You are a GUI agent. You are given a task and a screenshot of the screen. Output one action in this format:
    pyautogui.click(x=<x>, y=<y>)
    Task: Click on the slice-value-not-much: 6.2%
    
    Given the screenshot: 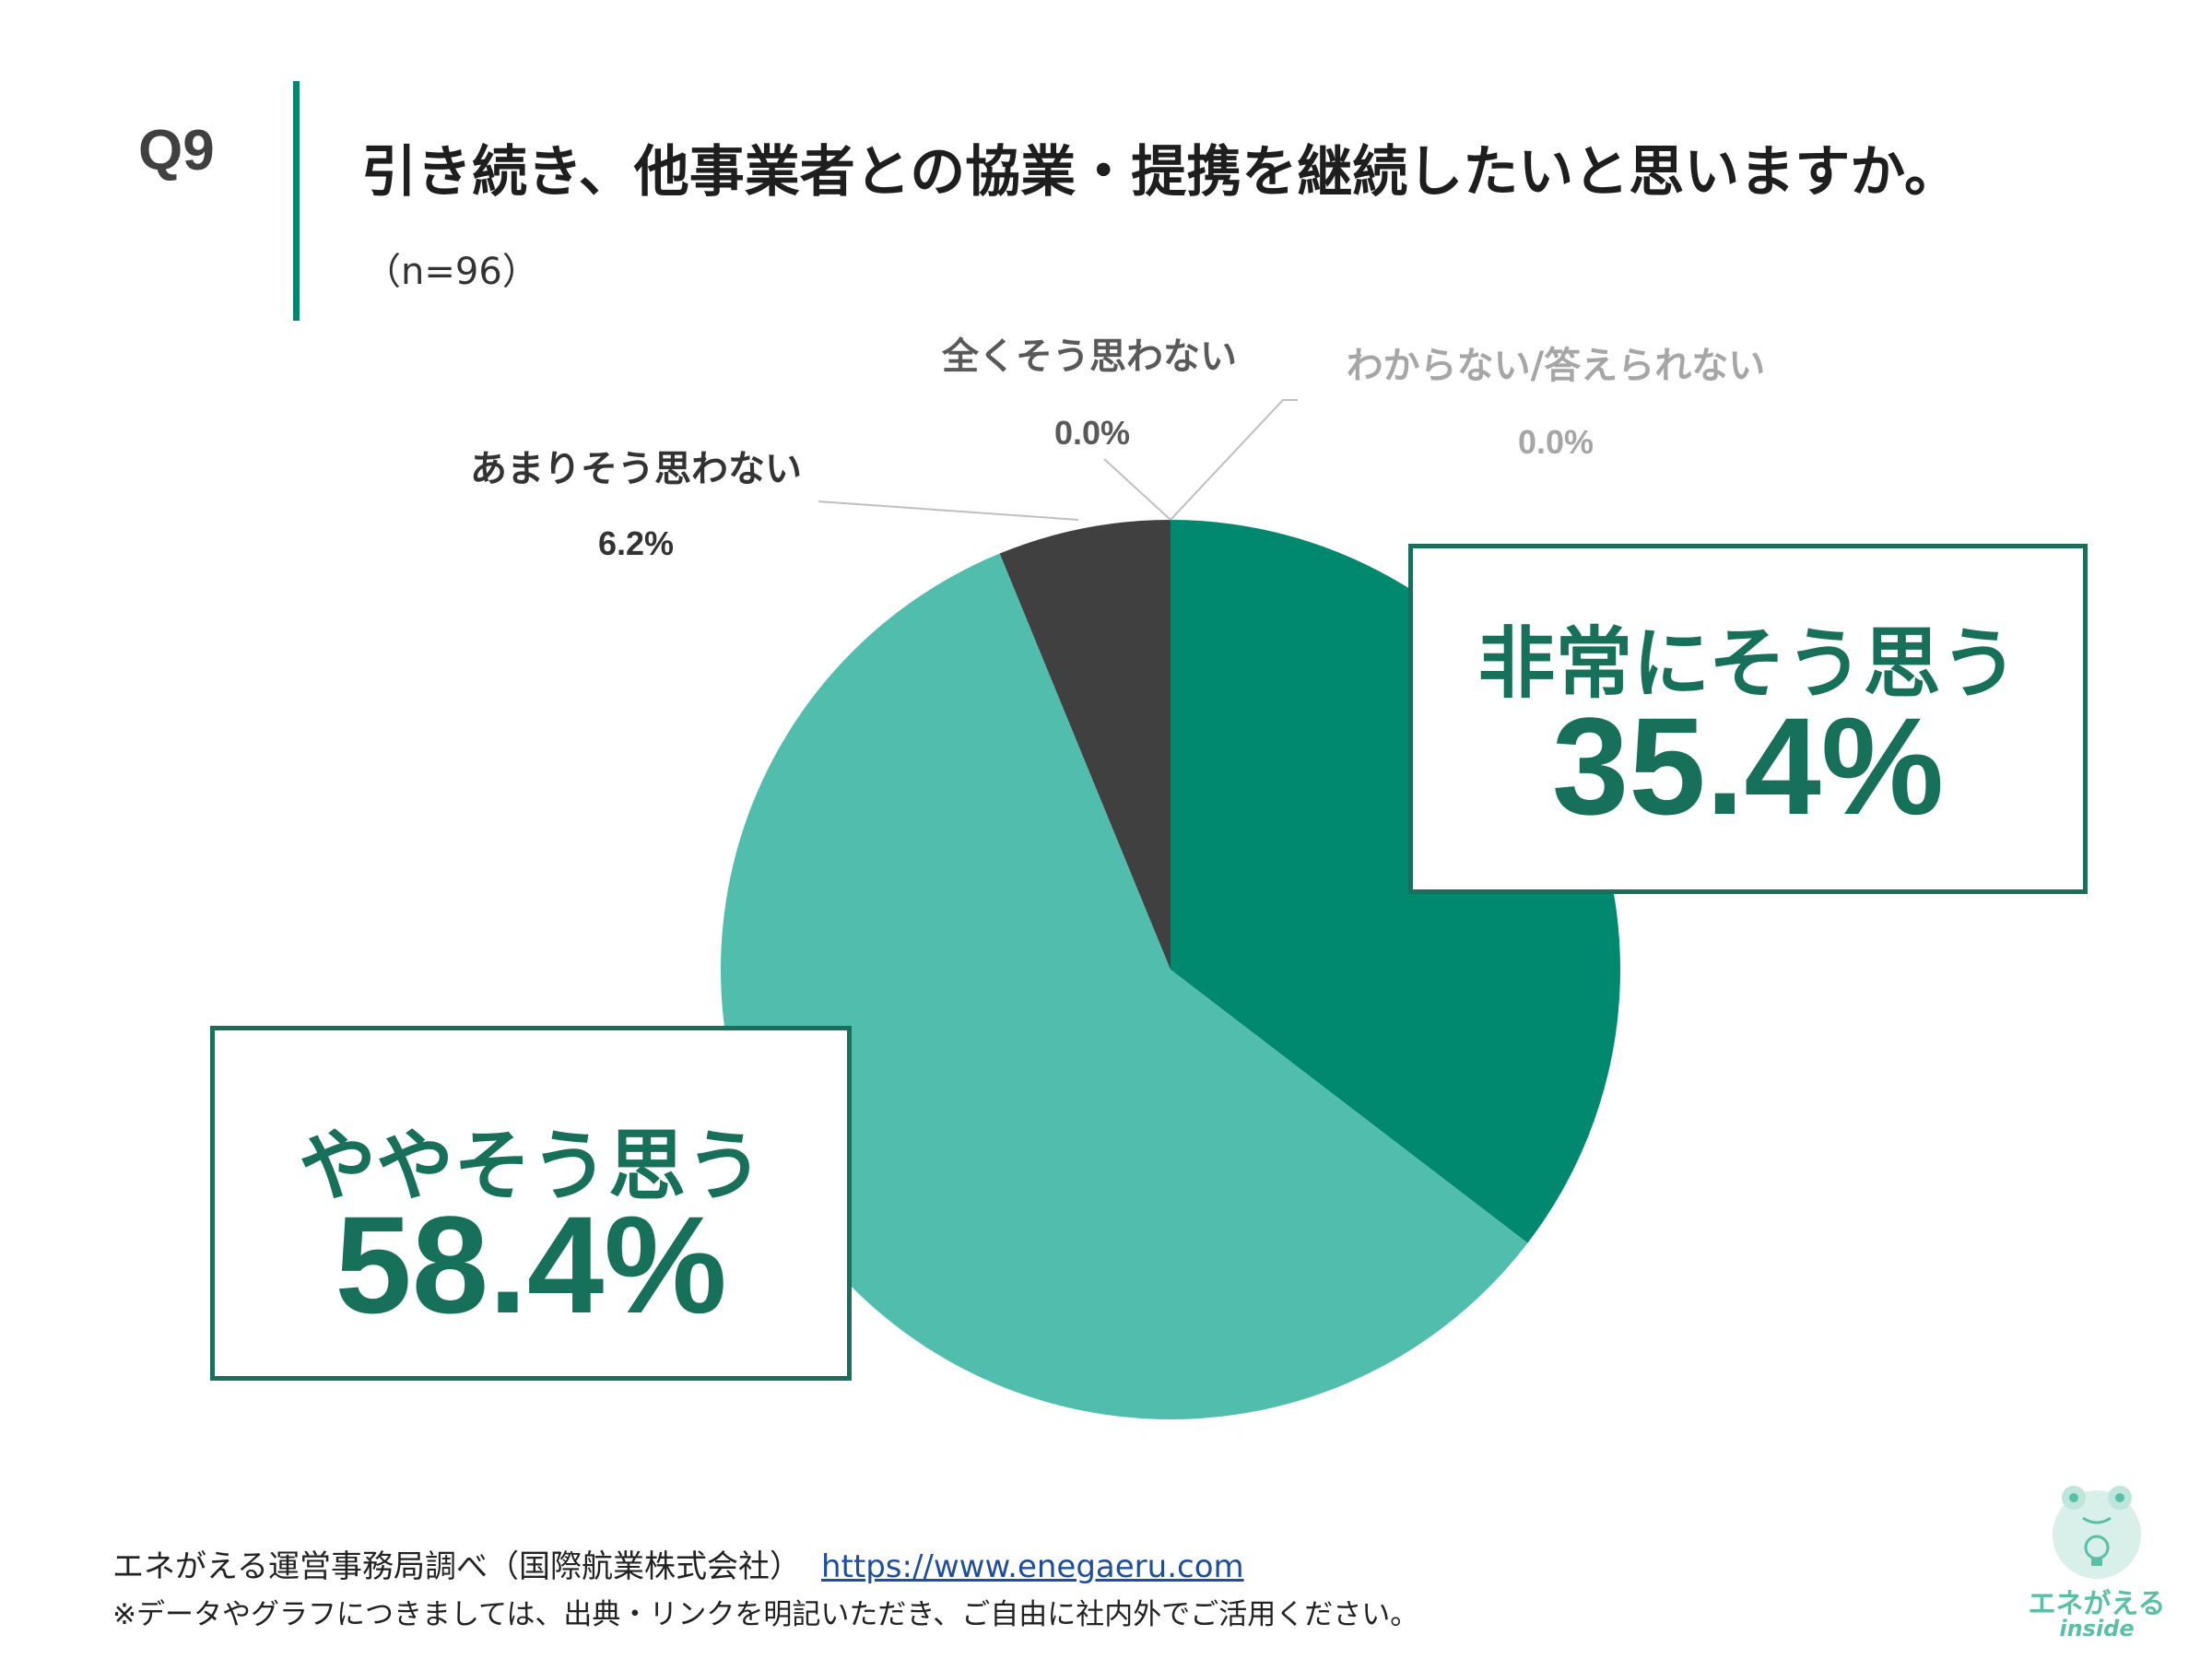 What is the action you would take?
    pyautogui.click(x=636, y=543)
    